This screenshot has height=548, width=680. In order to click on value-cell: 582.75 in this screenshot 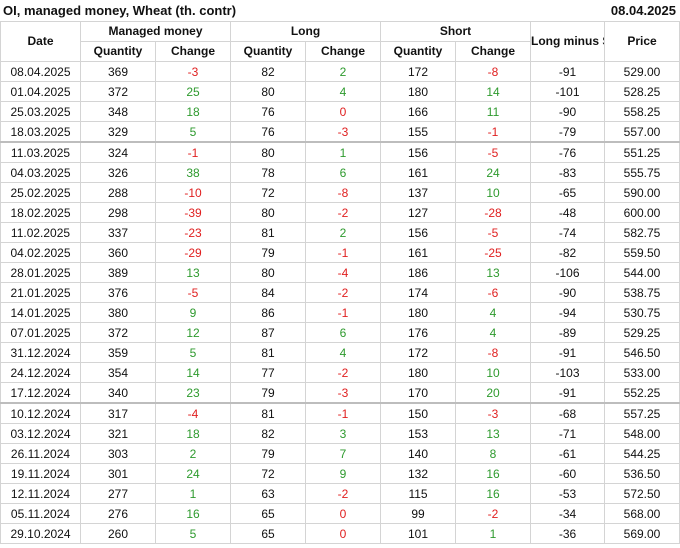, I will do `click(642, 232)`.